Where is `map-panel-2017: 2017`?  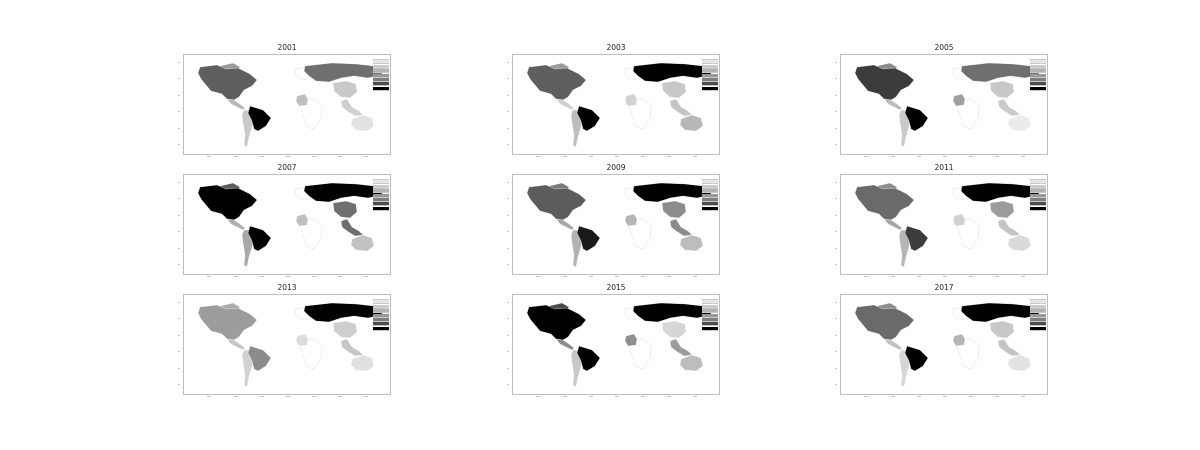
map-panel-2017: 2017 is located at coordinates (941, 347).